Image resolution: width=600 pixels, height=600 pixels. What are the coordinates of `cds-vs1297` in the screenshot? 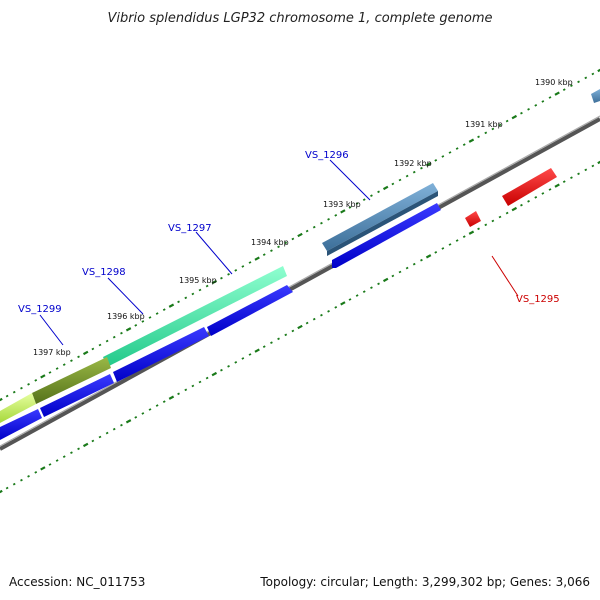 It's located at (250, 310).